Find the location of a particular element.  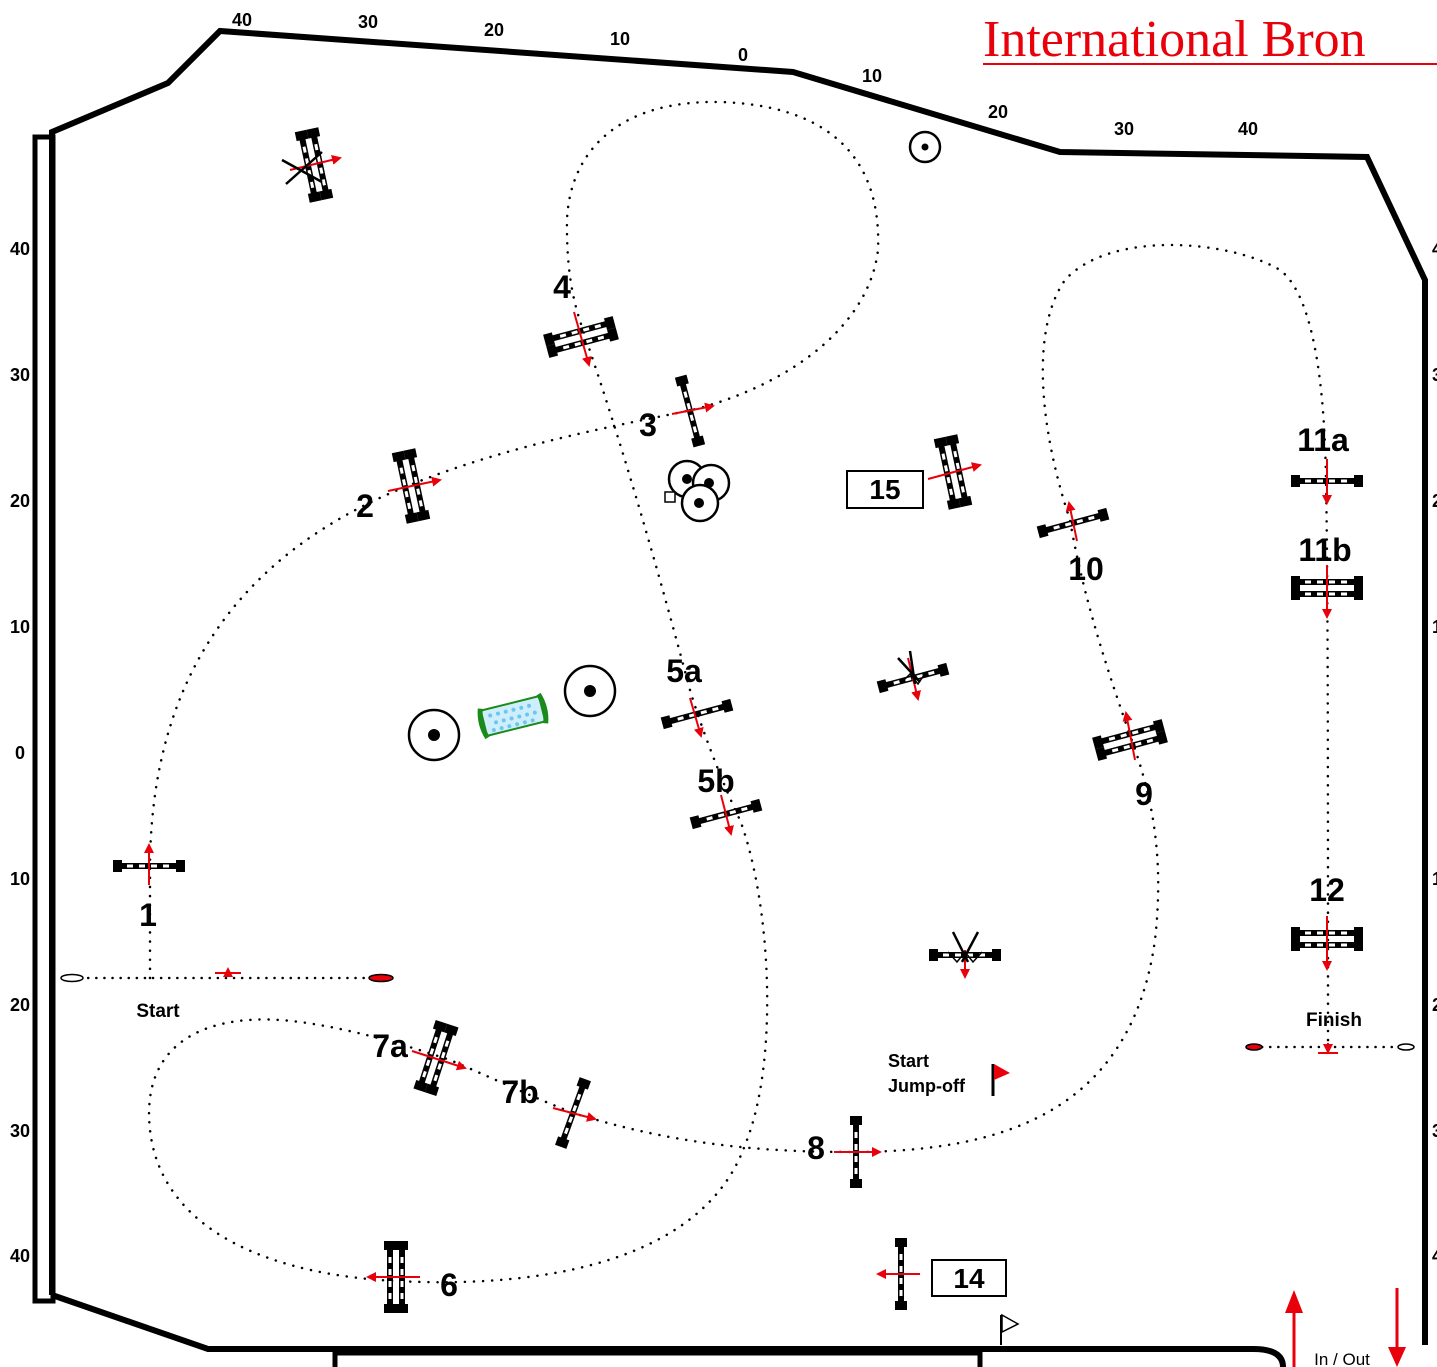

finish-label: Finish is located at coordinates (1334, 1020).